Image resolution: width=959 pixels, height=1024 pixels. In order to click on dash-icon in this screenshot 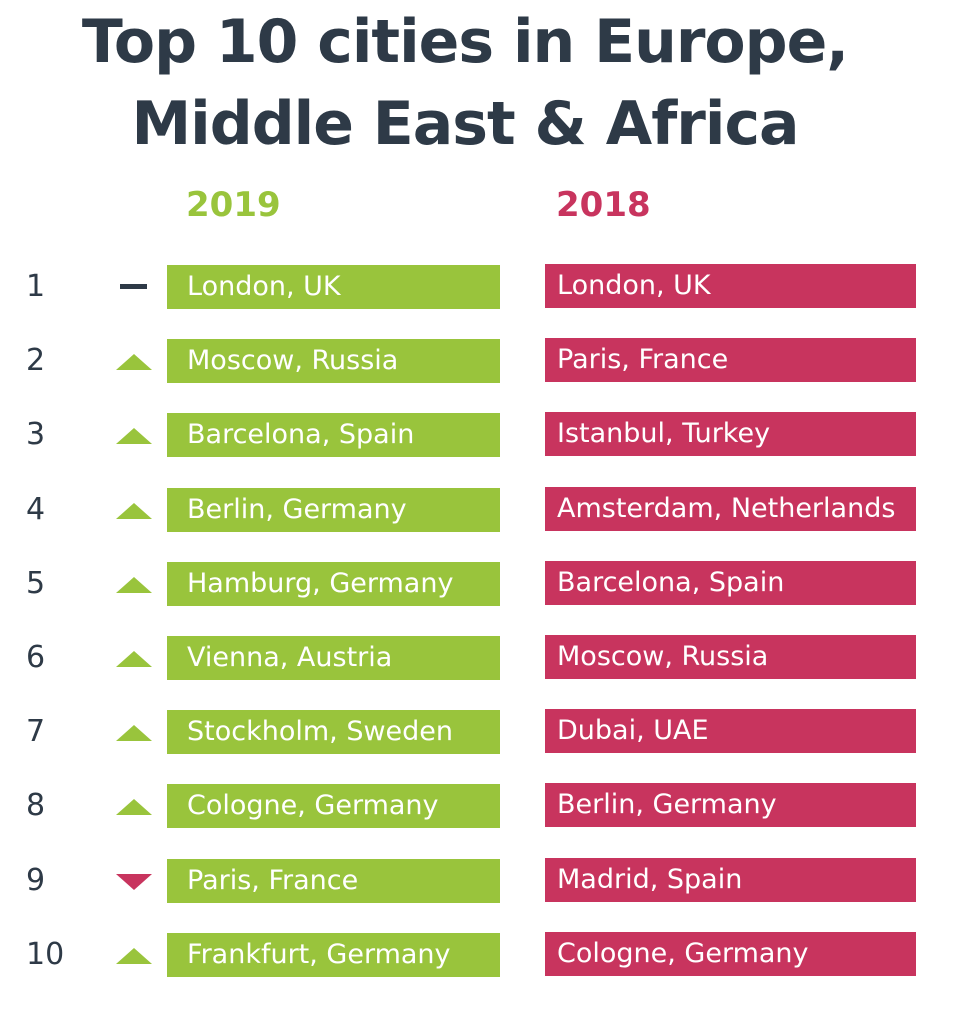, I will do `click(133, 286)`.